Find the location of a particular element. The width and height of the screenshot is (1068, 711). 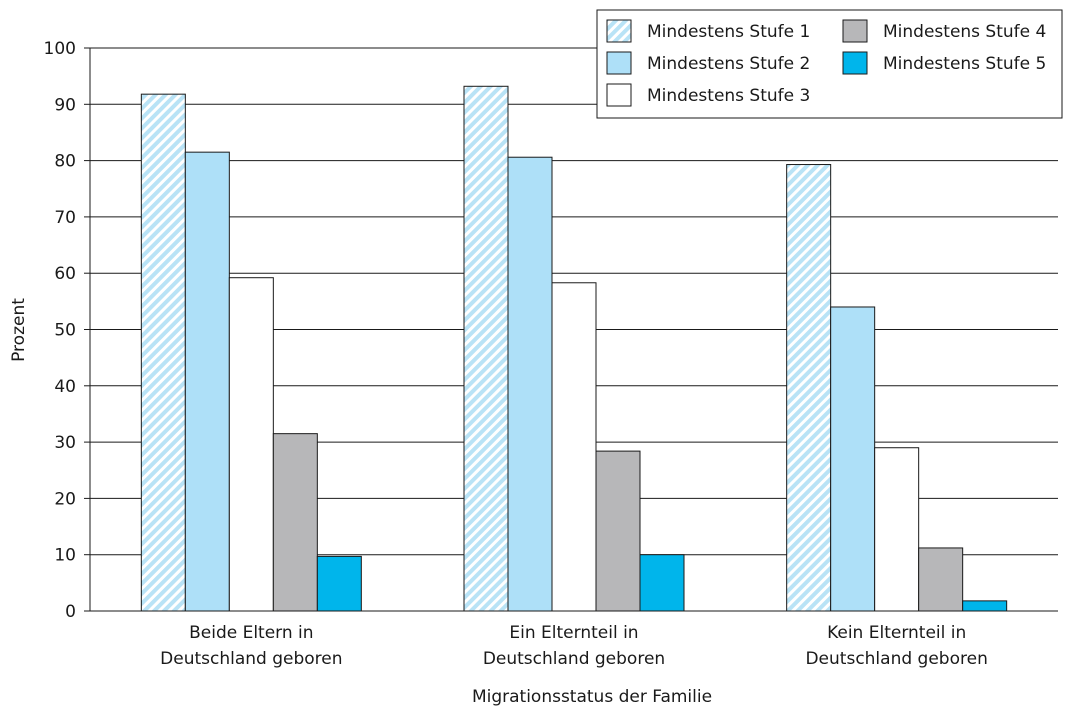

legend-box is located at coordinates (829, 64).